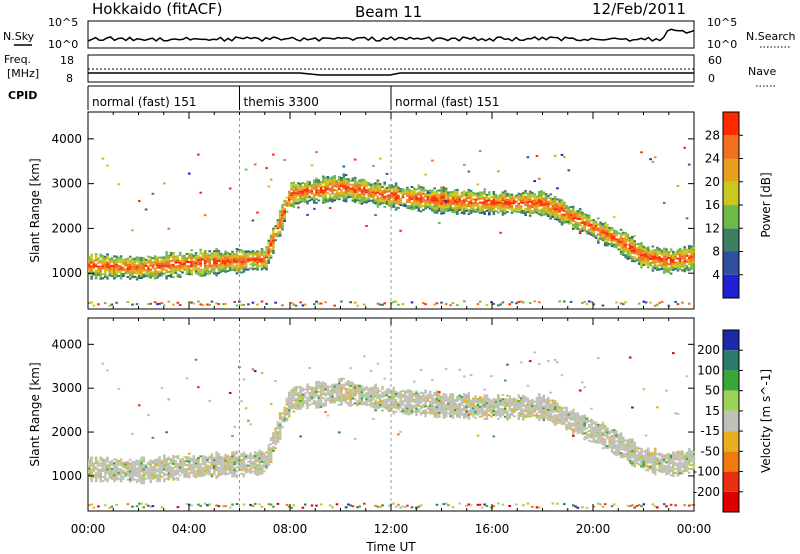  What do you see at coordinates (66, 388) in the screenshot?
I see `velocity-ytick-label: 3000` at bounding box center [66, 388].